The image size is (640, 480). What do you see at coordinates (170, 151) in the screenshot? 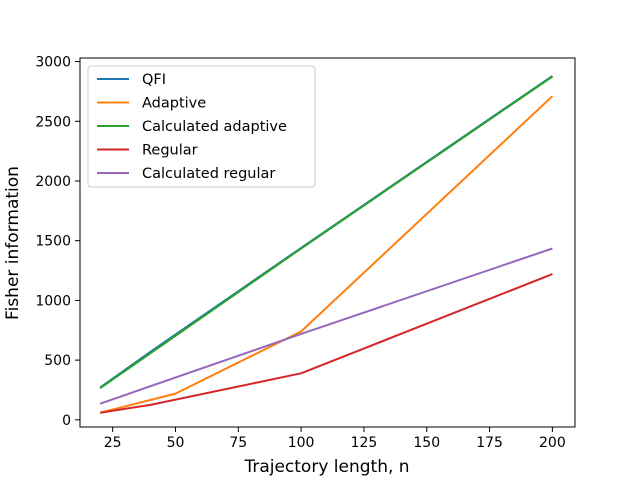
I see `legend-label-regular: Regular` at bounding box center [170, 151].